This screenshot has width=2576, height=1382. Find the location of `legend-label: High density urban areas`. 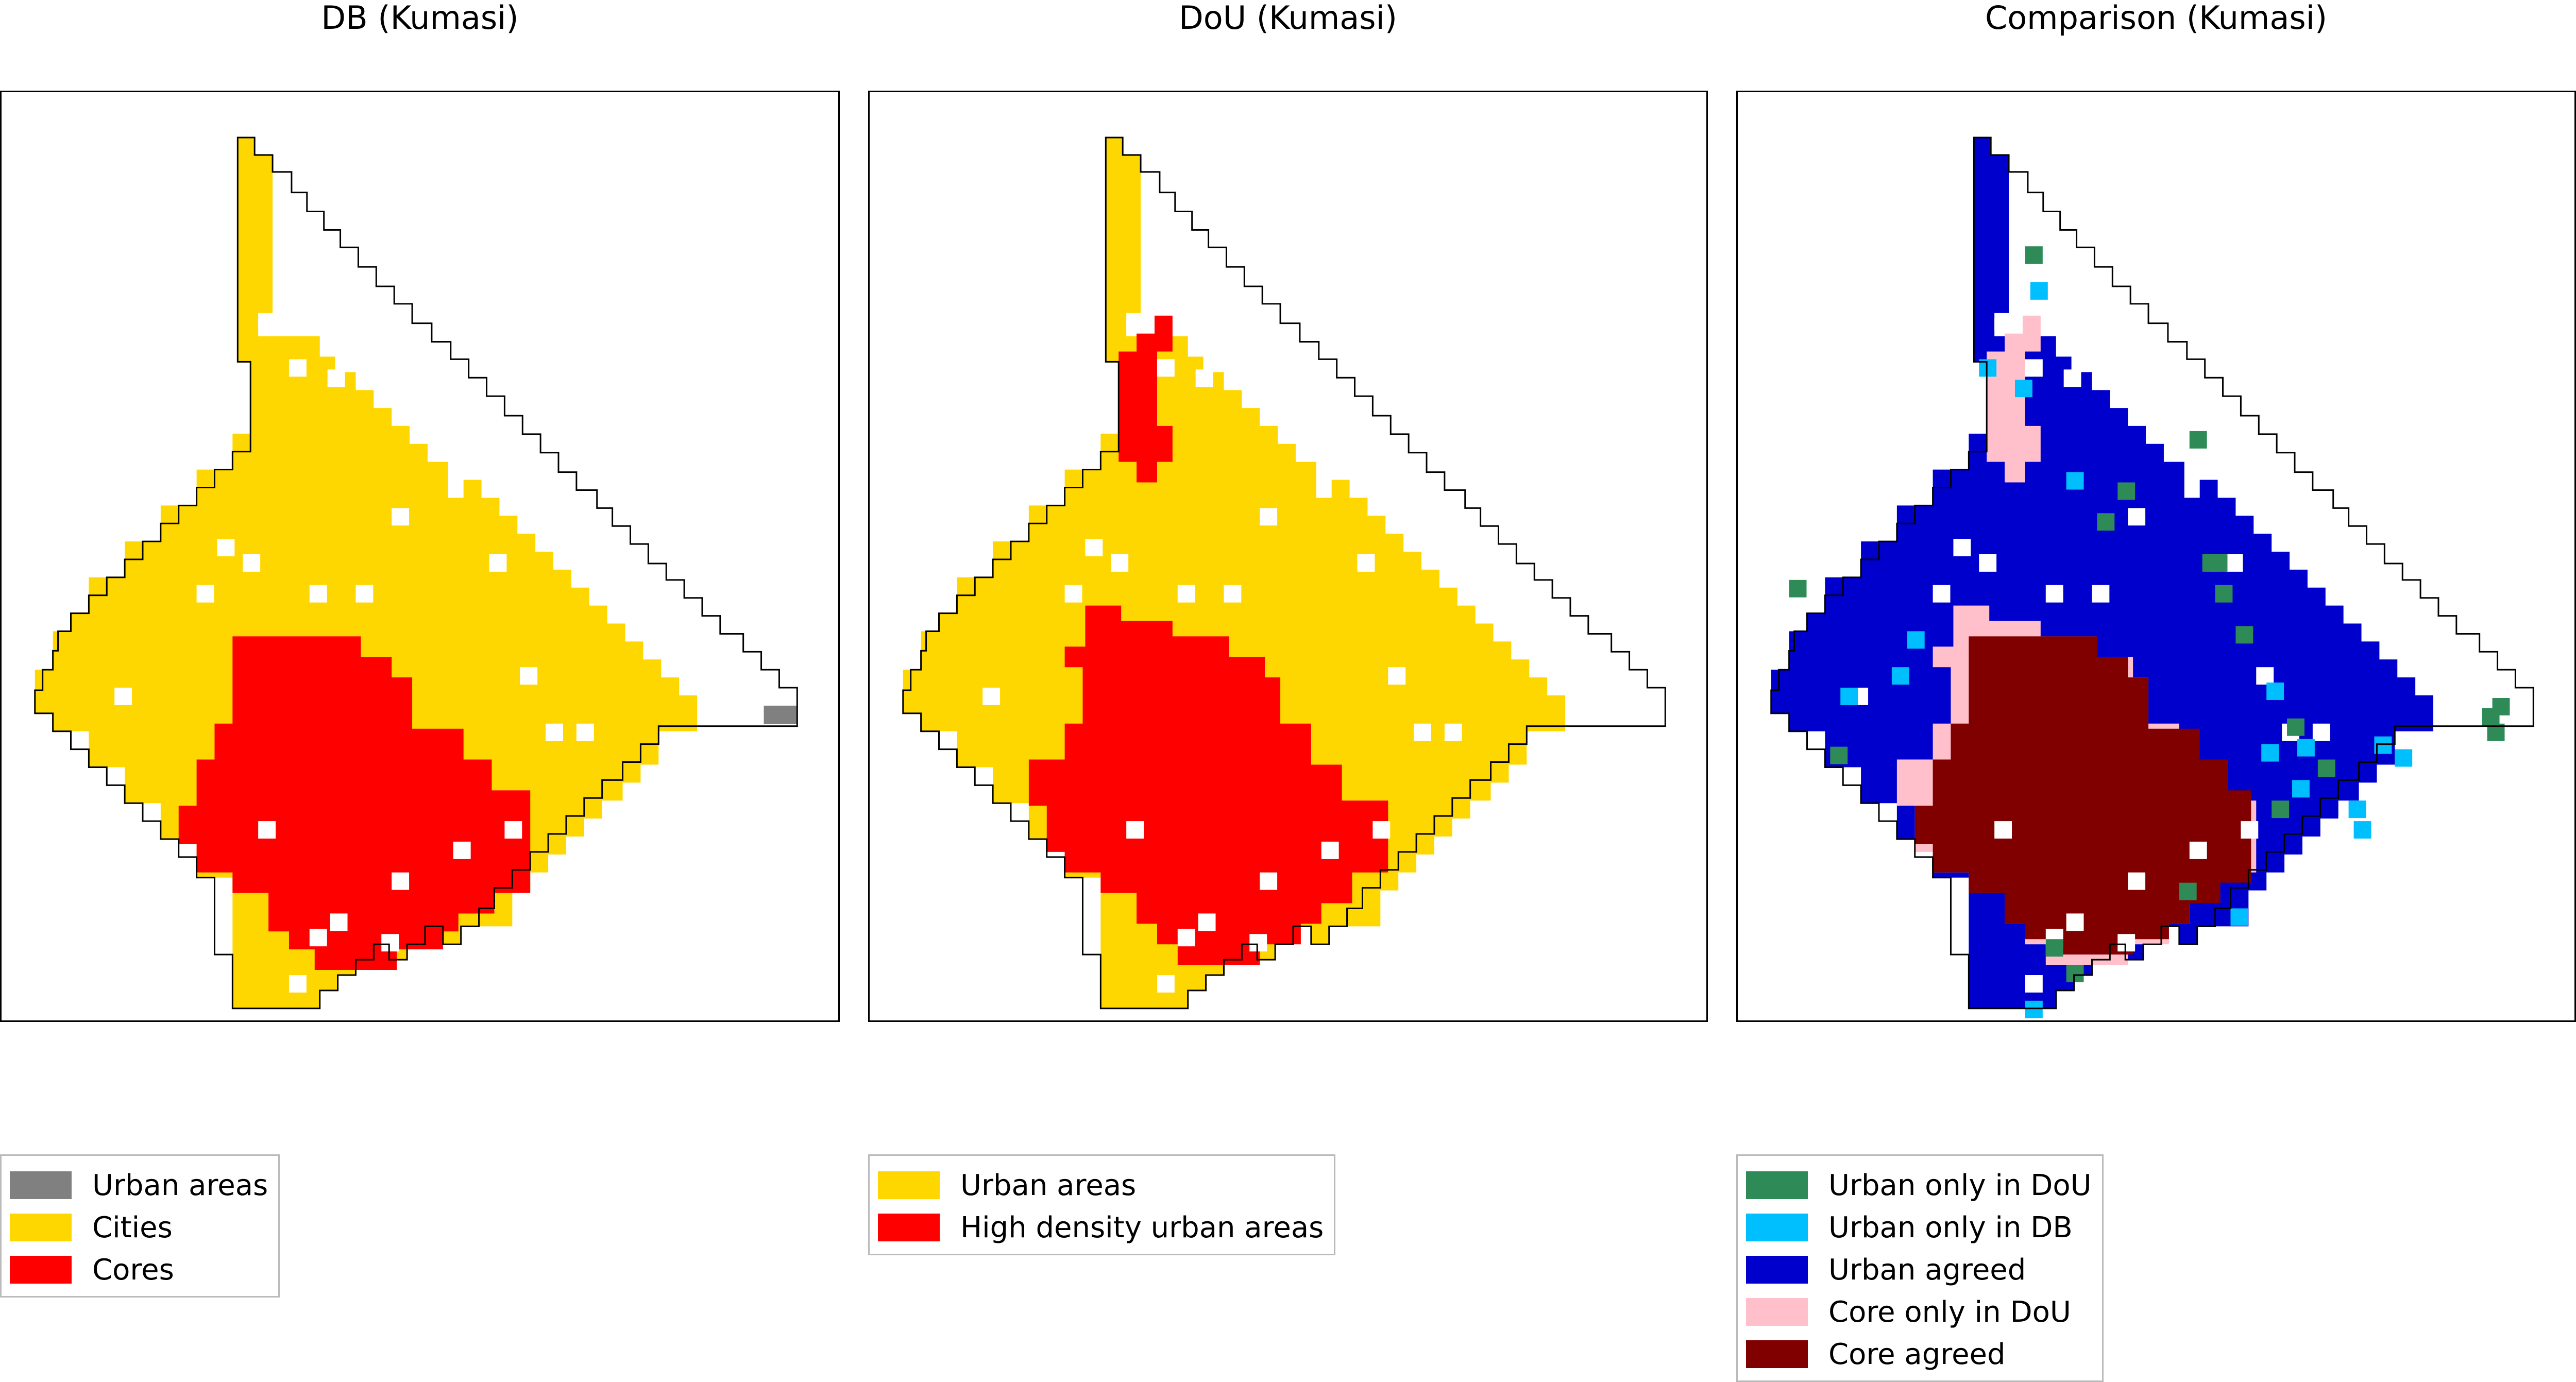

legend-label: High density urban areas is located at coordinates (1142, 1227).